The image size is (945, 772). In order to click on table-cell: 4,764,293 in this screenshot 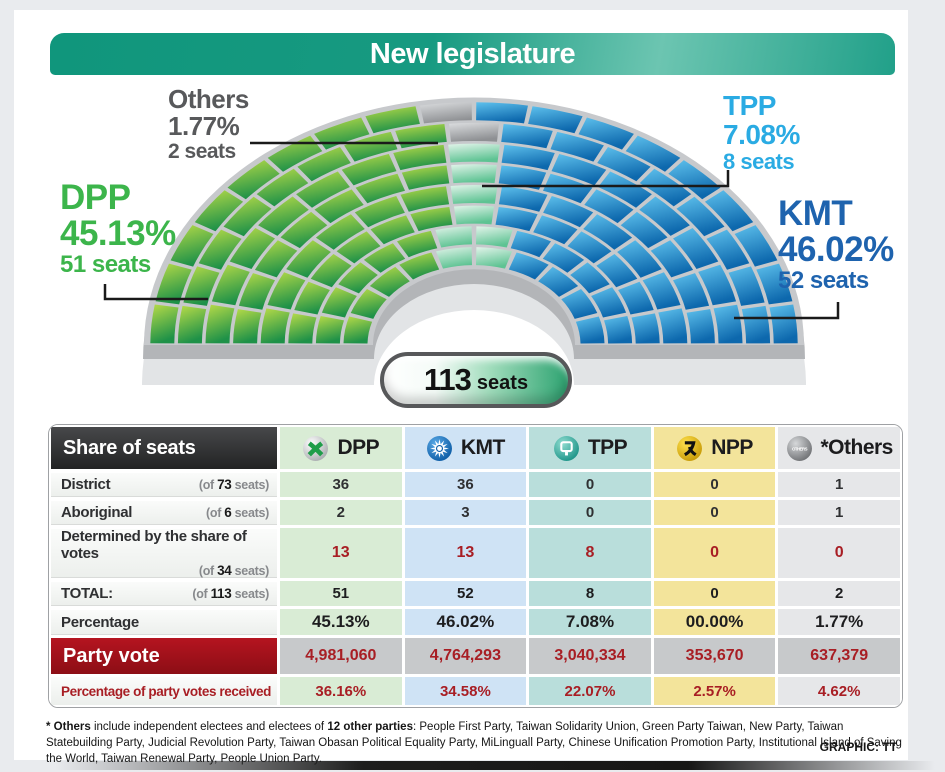, I will do `click(465, 656)`.